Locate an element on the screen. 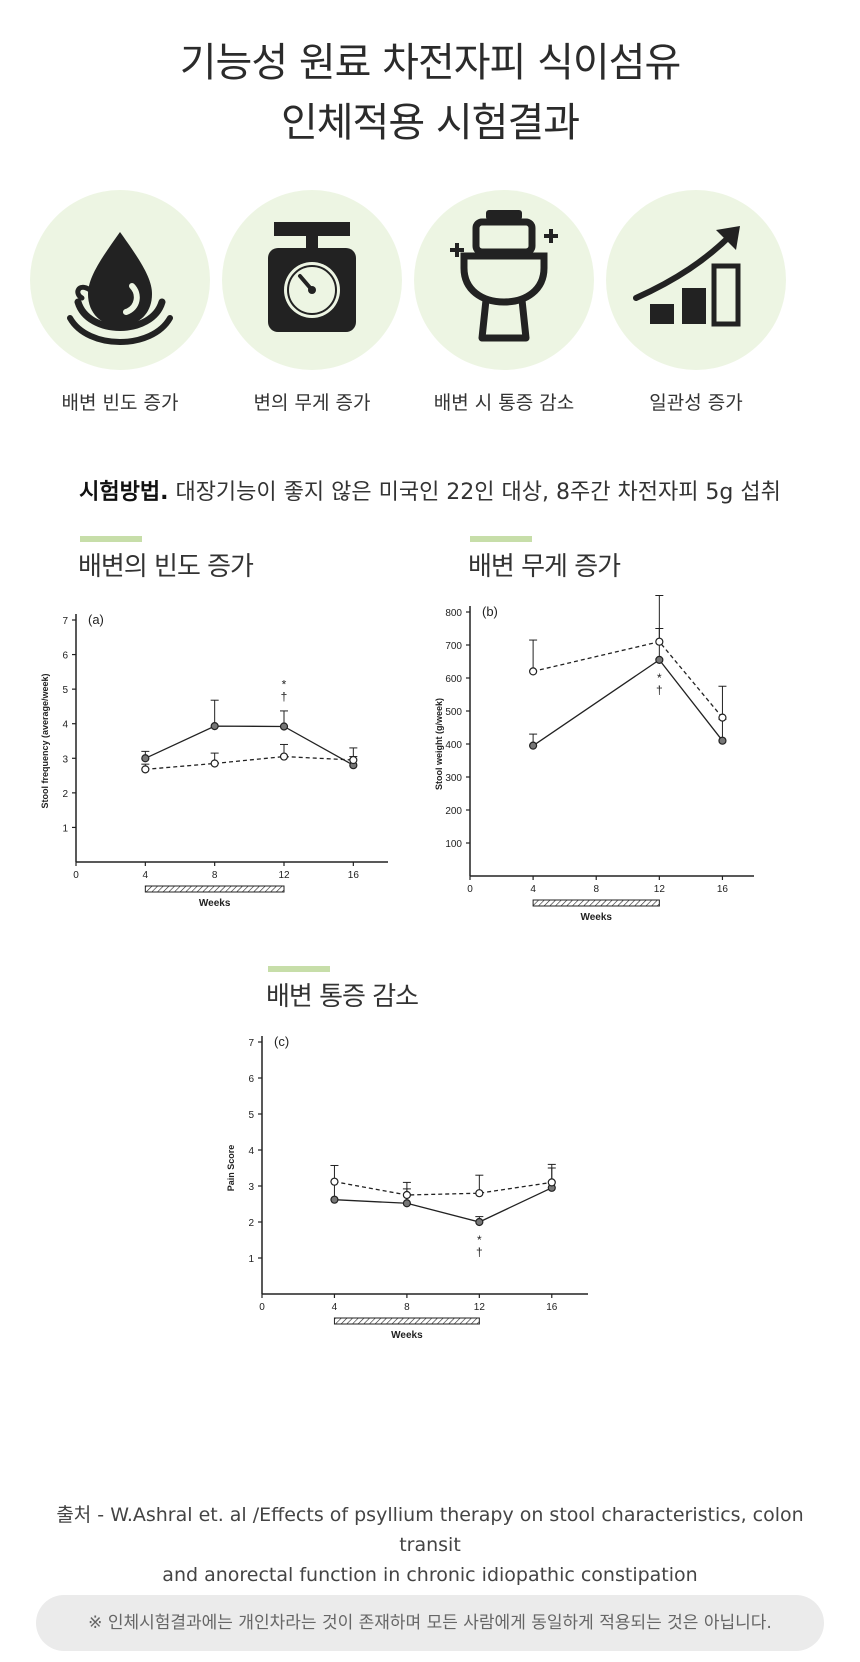 This screenshot has width=860, height=1662. water-drop-icon is located at coordinates (120, 288).